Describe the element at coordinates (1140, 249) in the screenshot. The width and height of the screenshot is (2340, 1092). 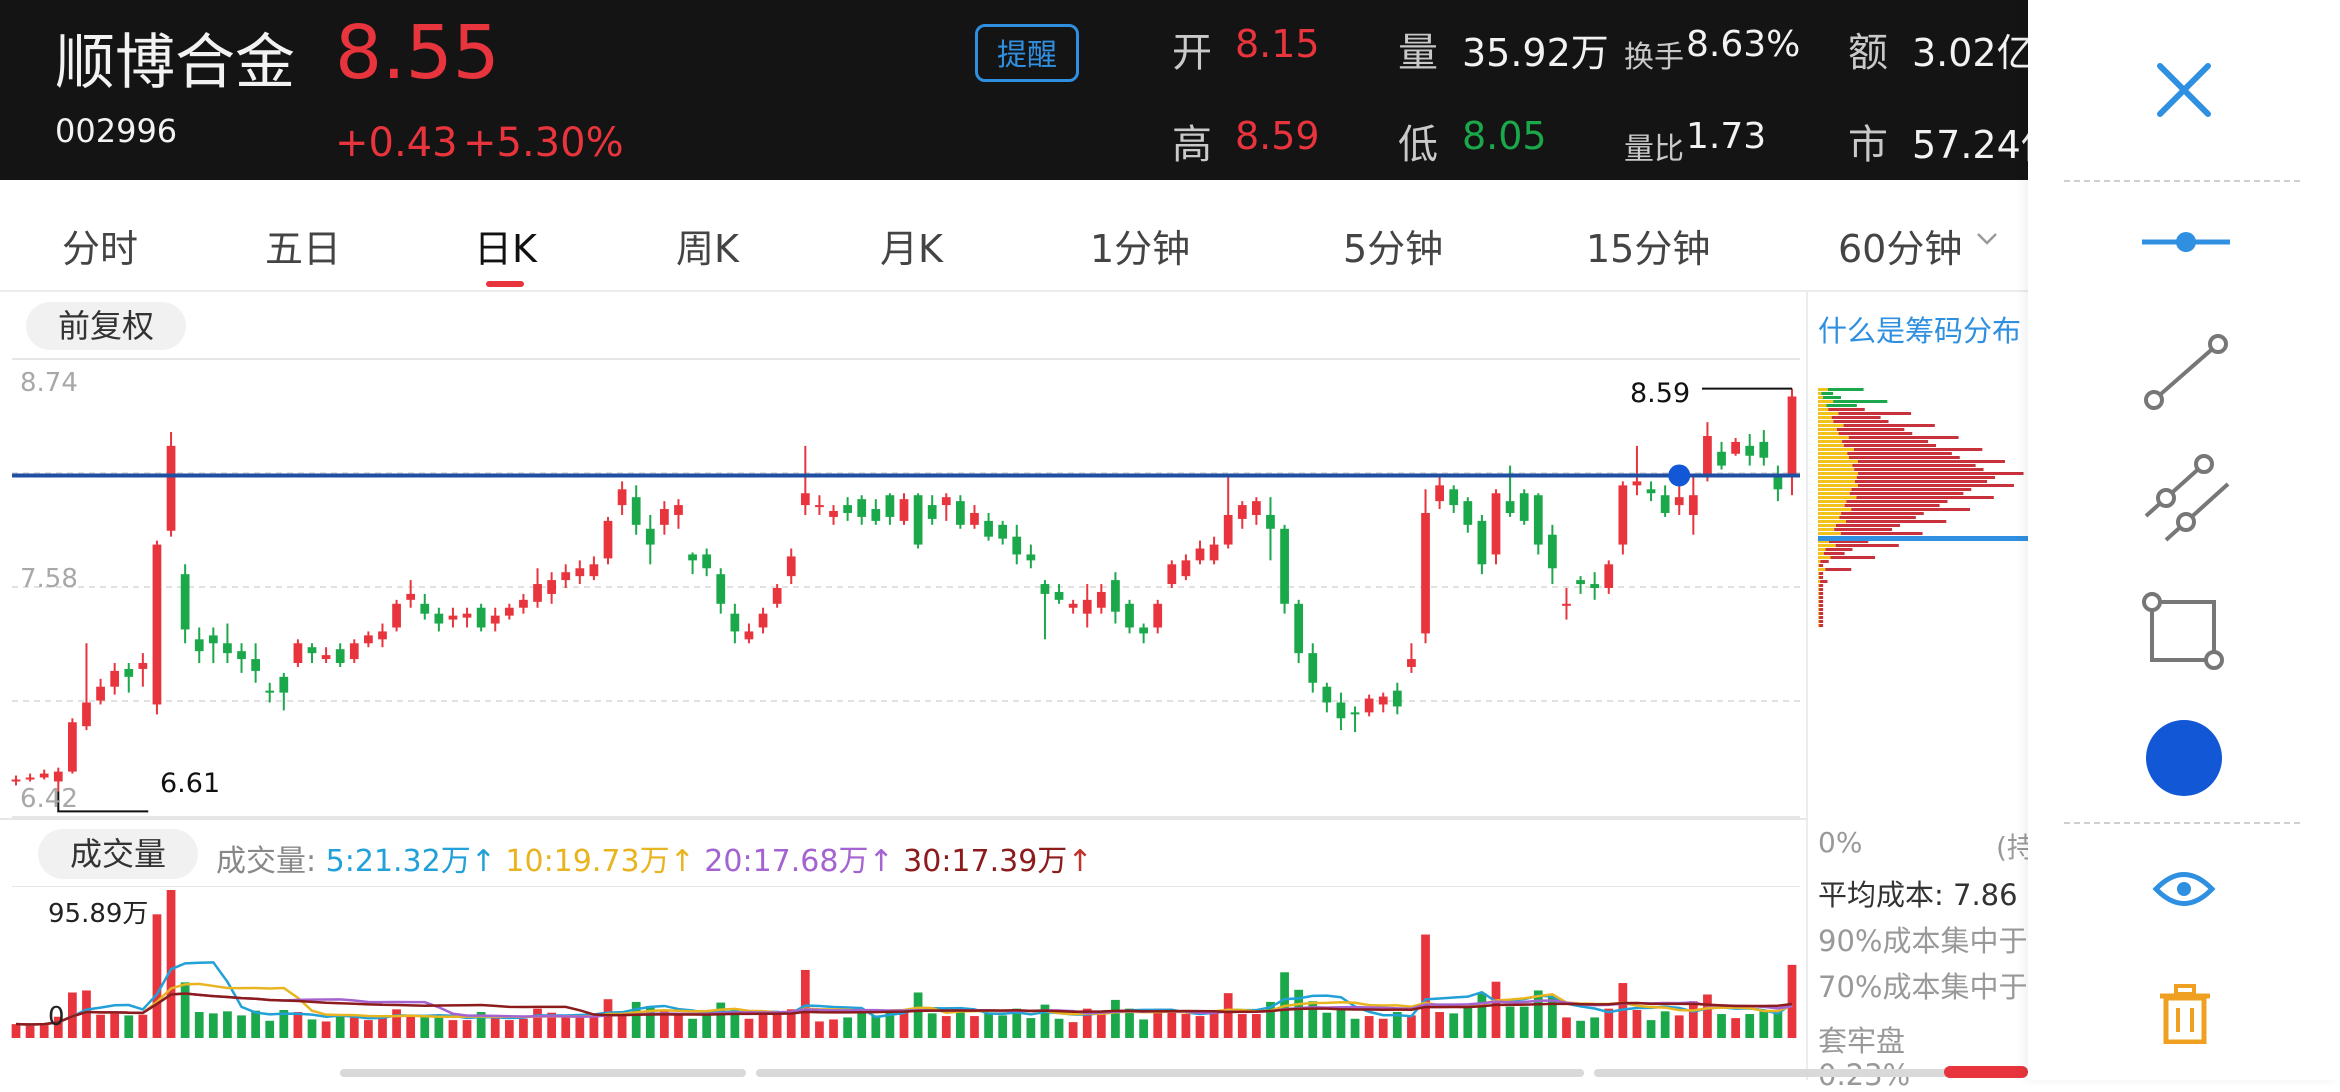
I see `tab-1min: 1分钟` at that location.